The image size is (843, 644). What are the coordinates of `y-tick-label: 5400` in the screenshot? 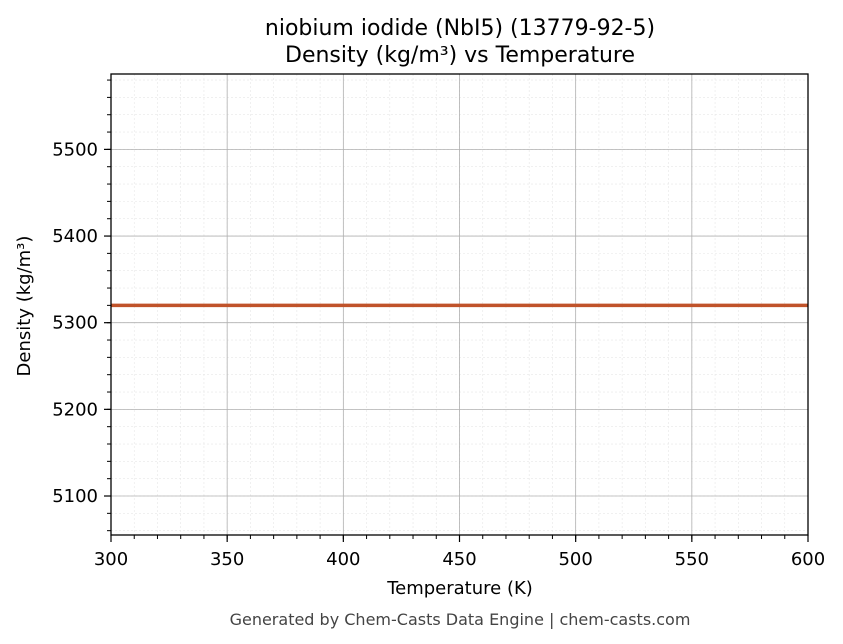 It's located at (75, 236).